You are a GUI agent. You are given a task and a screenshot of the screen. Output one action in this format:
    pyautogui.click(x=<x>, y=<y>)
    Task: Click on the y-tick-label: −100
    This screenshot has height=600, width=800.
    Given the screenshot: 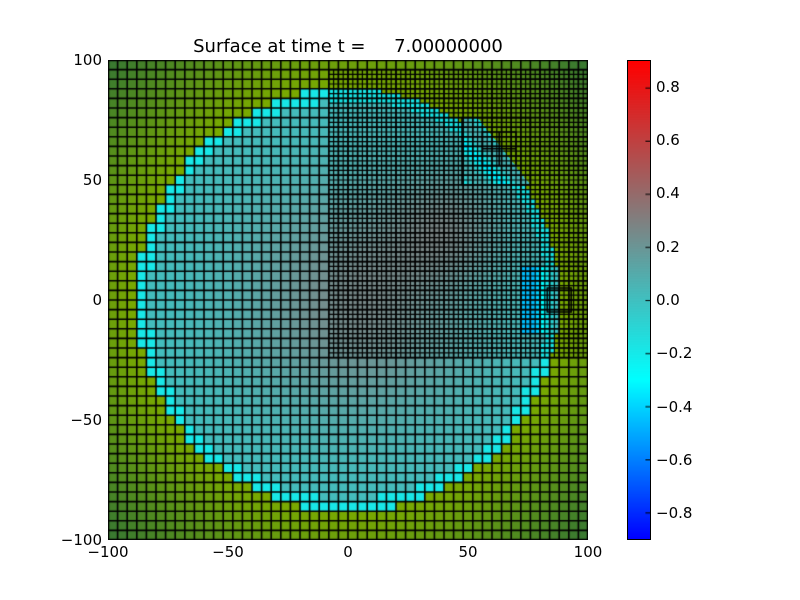 What is the action you would take?
    pyautogui.click(x=81, y=540)
    